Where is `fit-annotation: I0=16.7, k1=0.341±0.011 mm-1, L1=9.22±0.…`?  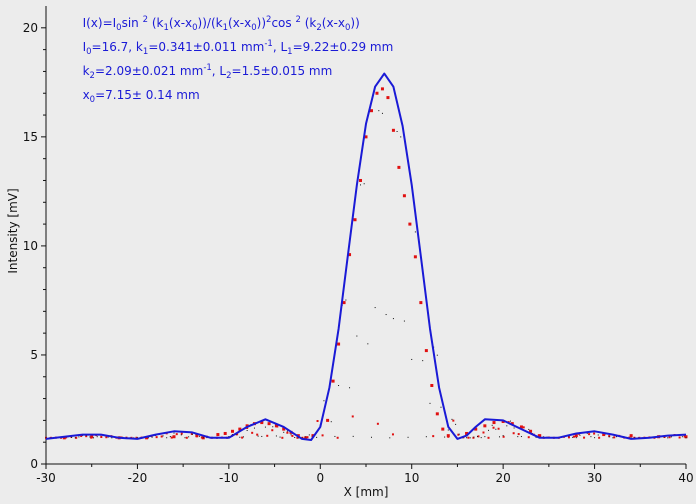 fit-annotation: I0=16.7, k1=0.341±0.011 mm-1, L1=9.22±0.… is located at coordinates (238, 48).